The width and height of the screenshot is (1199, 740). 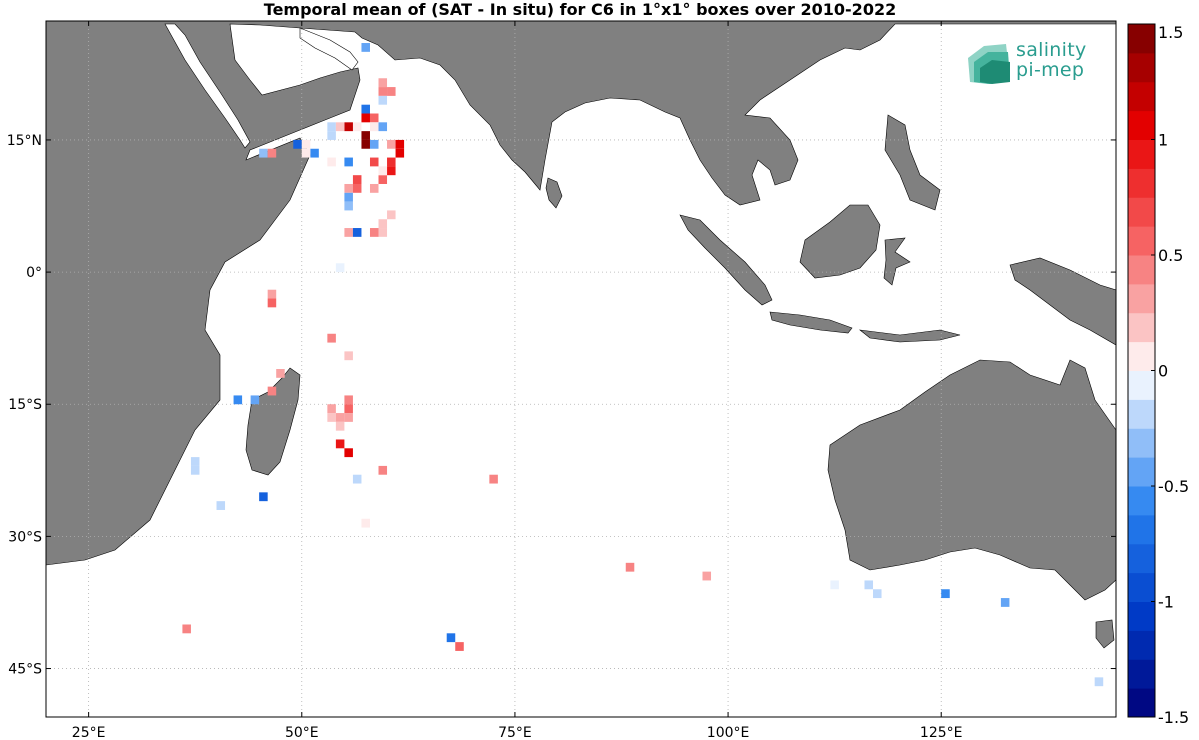 I want to click on land-tasmania, so click(x=1105, y=634).